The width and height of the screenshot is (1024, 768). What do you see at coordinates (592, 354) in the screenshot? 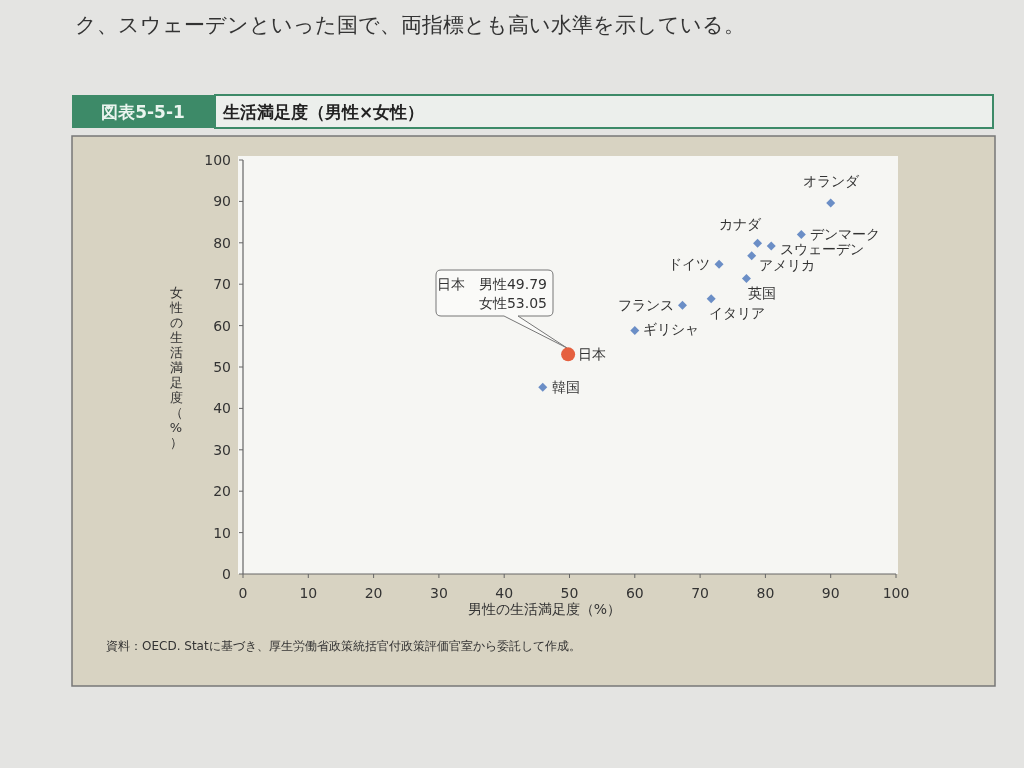
I see `annotation: 日本` at bounding box center [592, 354].